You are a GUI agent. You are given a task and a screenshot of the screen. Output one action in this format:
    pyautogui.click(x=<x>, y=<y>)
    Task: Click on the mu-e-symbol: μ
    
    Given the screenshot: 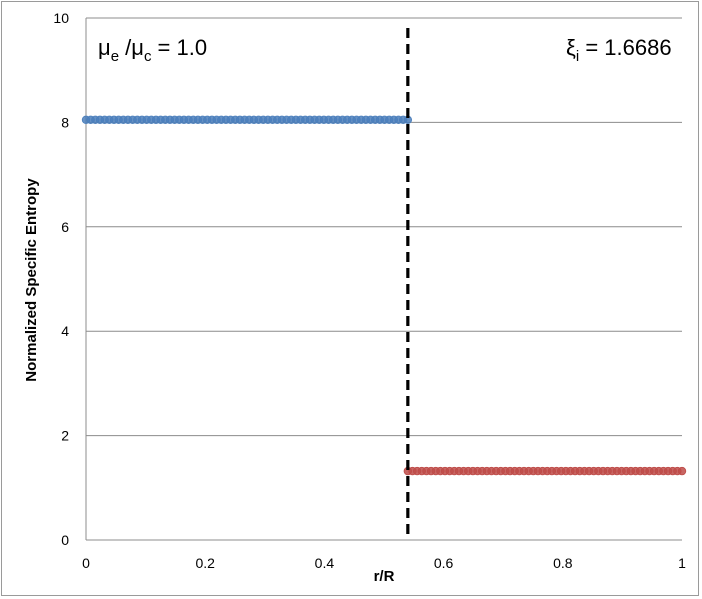 What is the action you would take?
    pyautogui.click(x=104, y=47)
    